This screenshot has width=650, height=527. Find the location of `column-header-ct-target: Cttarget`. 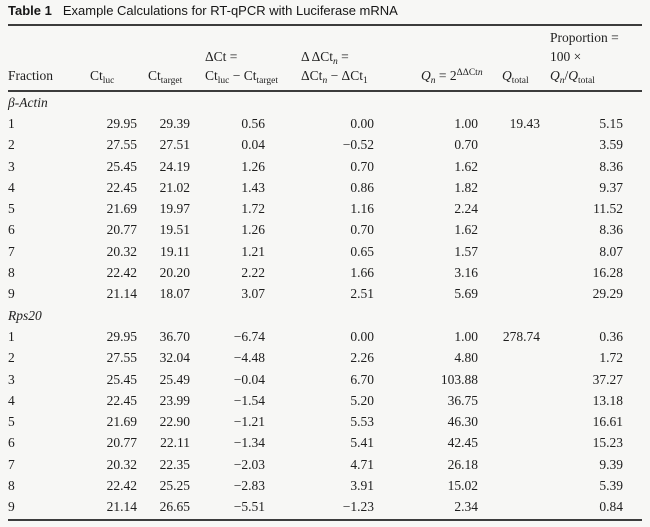

column-header-ct-target: Cttarget is located at coordinates (171, 59).